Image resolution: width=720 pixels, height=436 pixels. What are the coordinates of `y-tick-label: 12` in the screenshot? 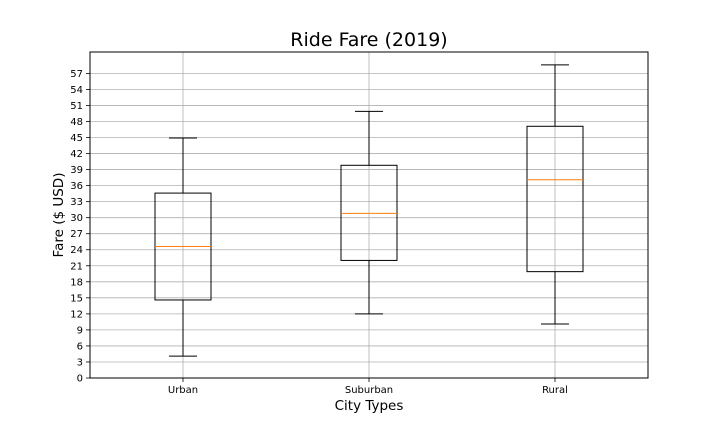 It's located at (76, 314).